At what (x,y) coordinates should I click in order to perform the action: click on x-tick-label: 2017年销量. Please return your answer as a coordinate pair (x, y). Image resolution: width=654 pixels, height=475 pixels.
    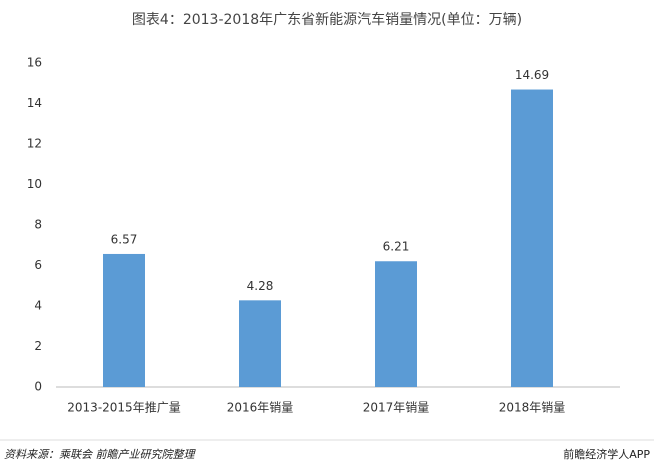
    Looking at the image, I should click on (396, 408).